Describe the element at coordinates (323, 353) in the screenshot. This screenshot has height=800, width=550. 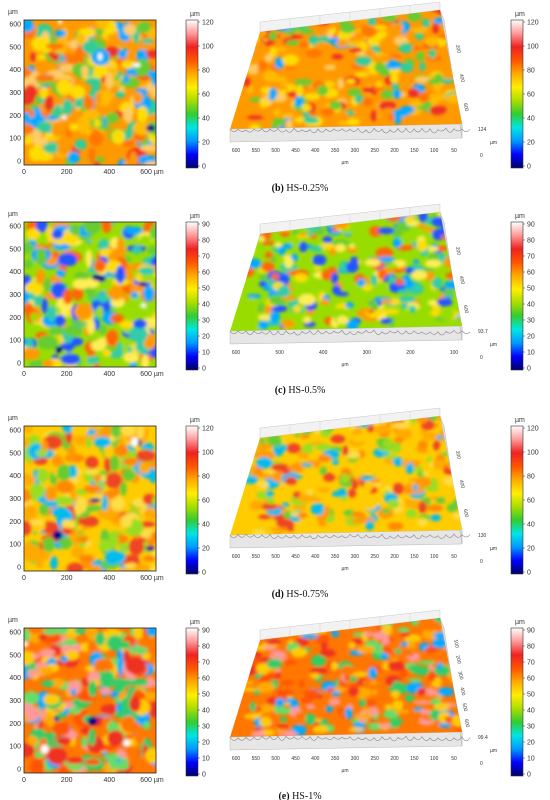
I see `view-3d-x-tick: 400` at that location.